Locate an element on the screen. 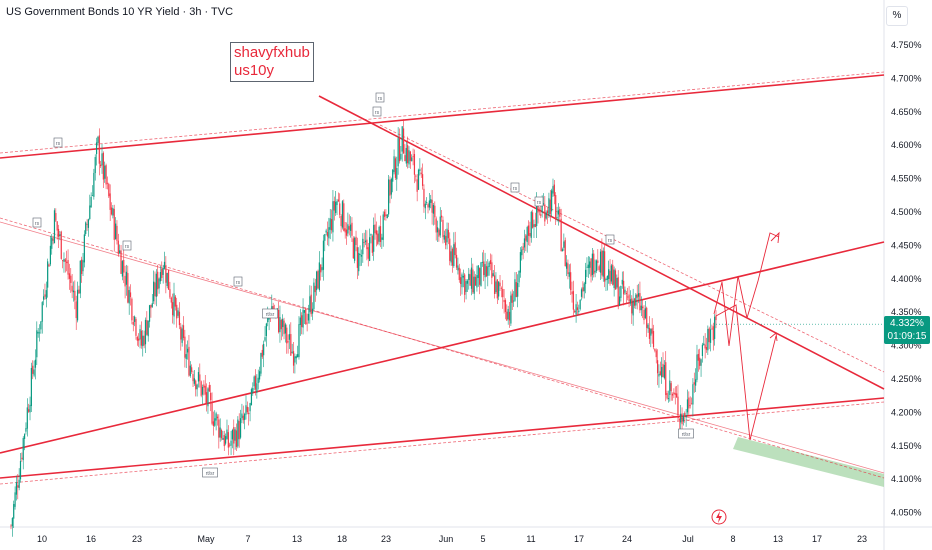 This screenshot has width=932, height=550. x-tick-label: 23 is located at coordinates (862, 539).